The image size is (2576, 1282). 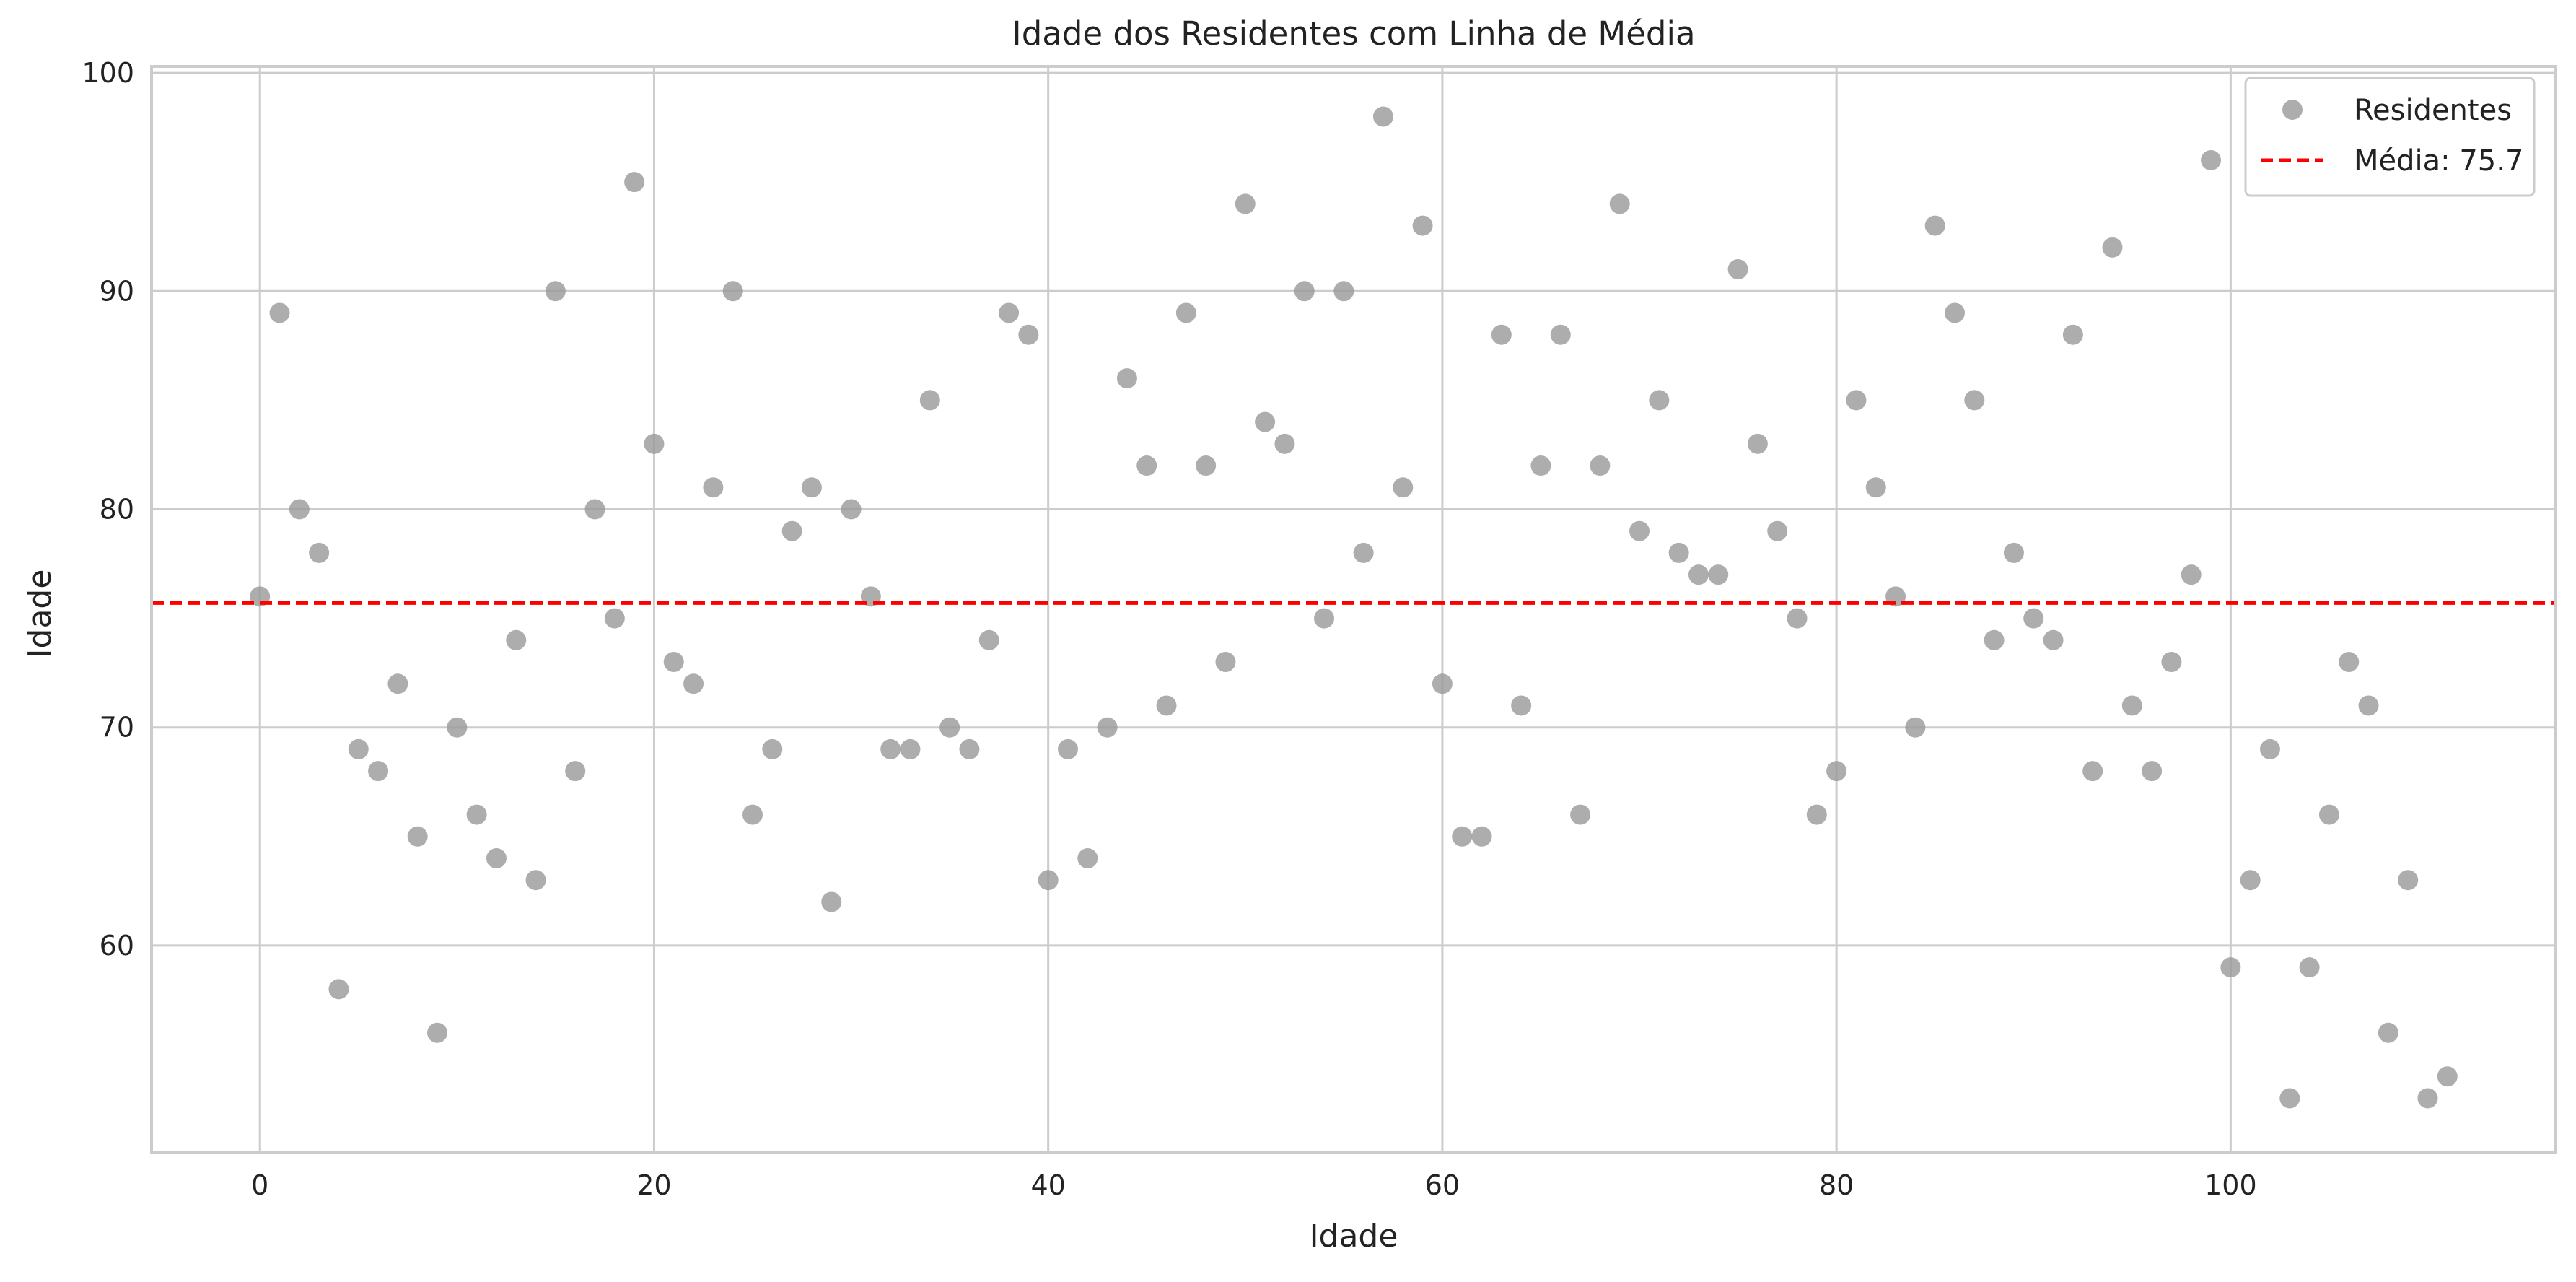 What do you see at coordinates (2433, 111) in the screenshot?
I see `legend-label-residentes: Residentes` at bounding box center [2433, 111].